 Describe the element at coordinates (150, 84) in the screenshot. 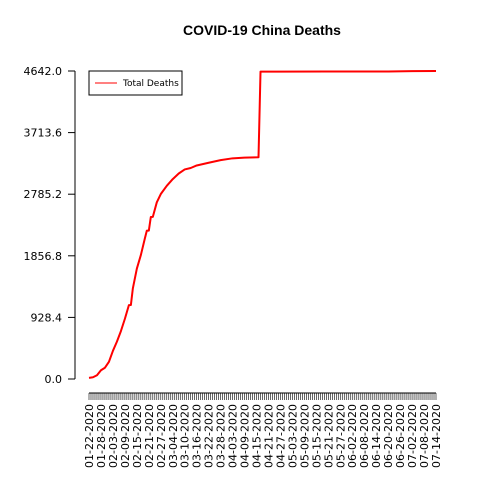

I see `legend-label-total-deaths: Total Deaths` at that location.